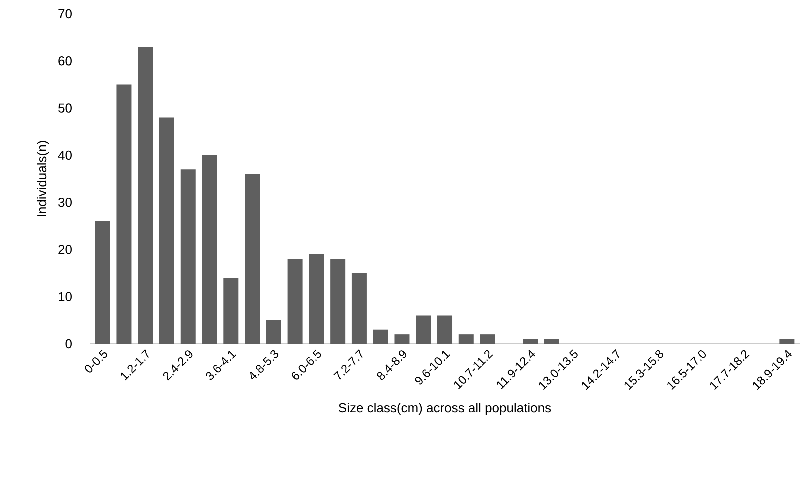 The height and width of the screenshot is (484, 803). I want to click on y-tick-label: 20, so click(65, 249).